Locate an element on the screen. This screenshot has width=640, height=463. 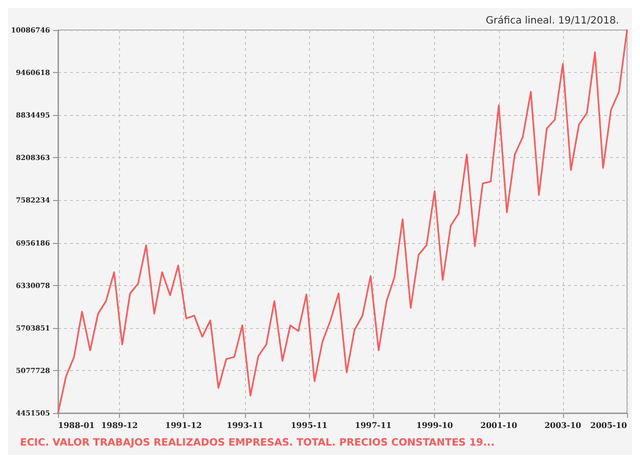
x-tick-label: 1989-12 is located at coordinates (119, 425).